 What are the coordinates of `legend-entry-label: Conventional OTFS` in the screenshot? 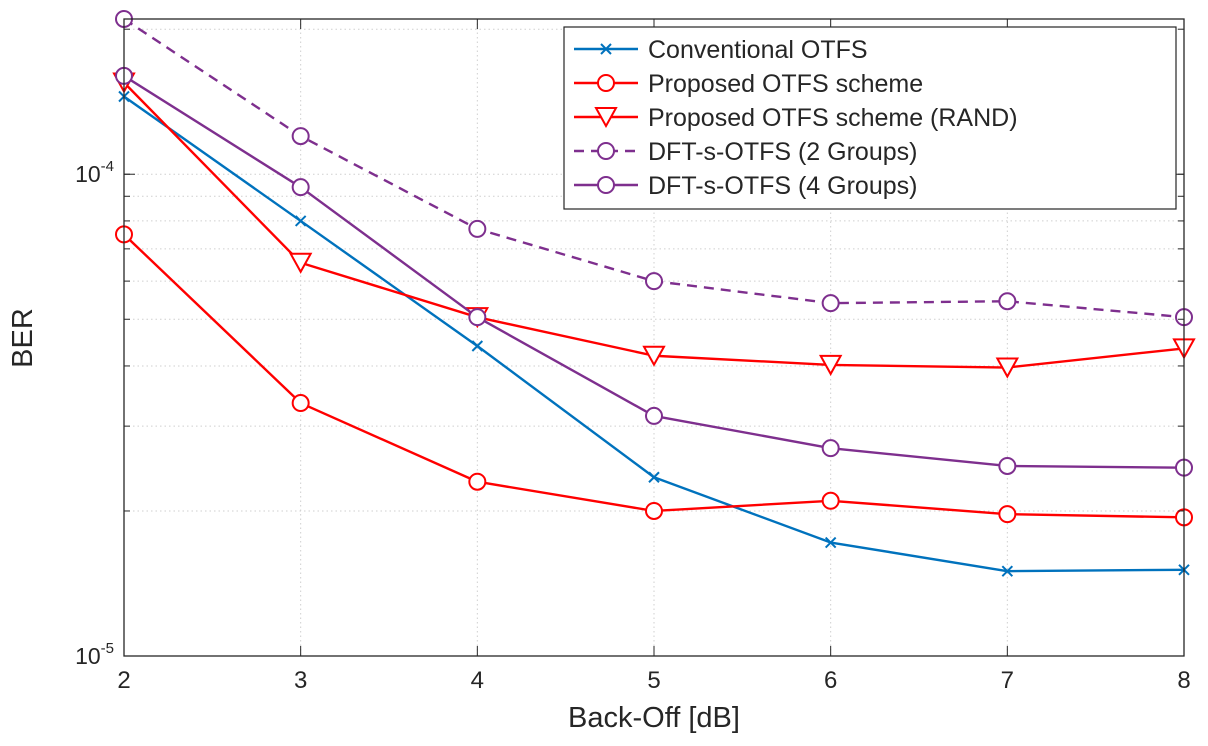 It's located at (758, 50).